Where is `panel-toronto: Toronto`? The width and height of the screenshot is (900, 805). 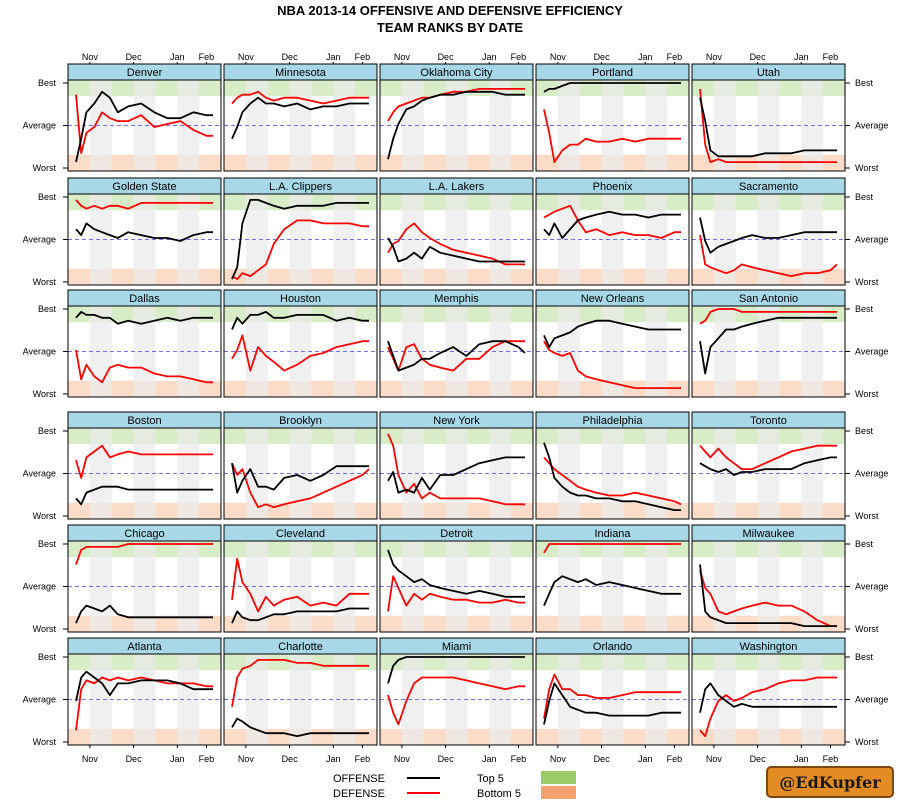 panel-toronto: Toronto is located at coordinates (768, 465).